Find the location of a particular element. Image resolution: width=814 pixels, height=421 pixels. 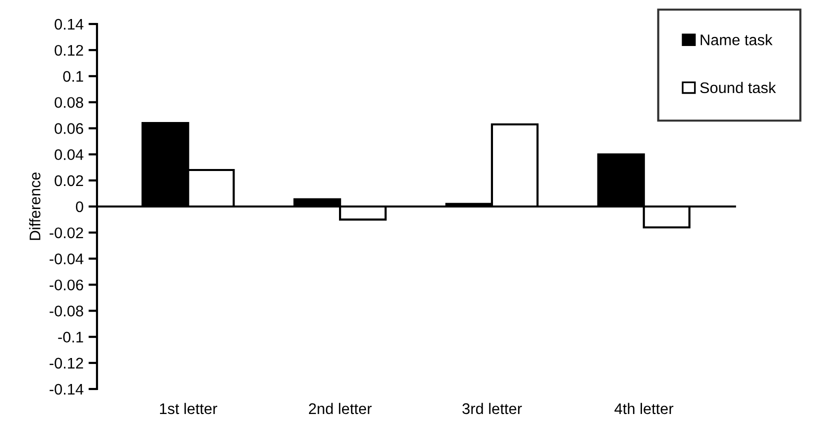

y-tick-label: -0.08 is located at coordinates (67, 311).